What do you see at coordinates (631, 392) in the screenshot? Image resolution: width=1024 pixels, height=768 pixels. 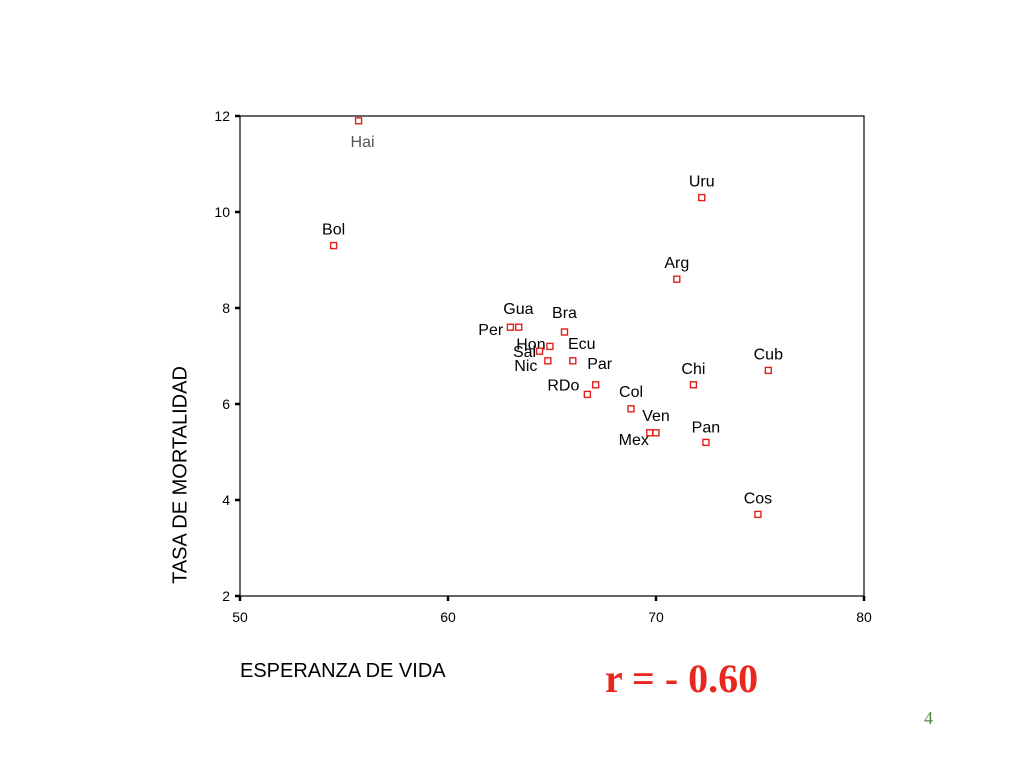 I see `point-label: Col` at bounding box center [631, 392].